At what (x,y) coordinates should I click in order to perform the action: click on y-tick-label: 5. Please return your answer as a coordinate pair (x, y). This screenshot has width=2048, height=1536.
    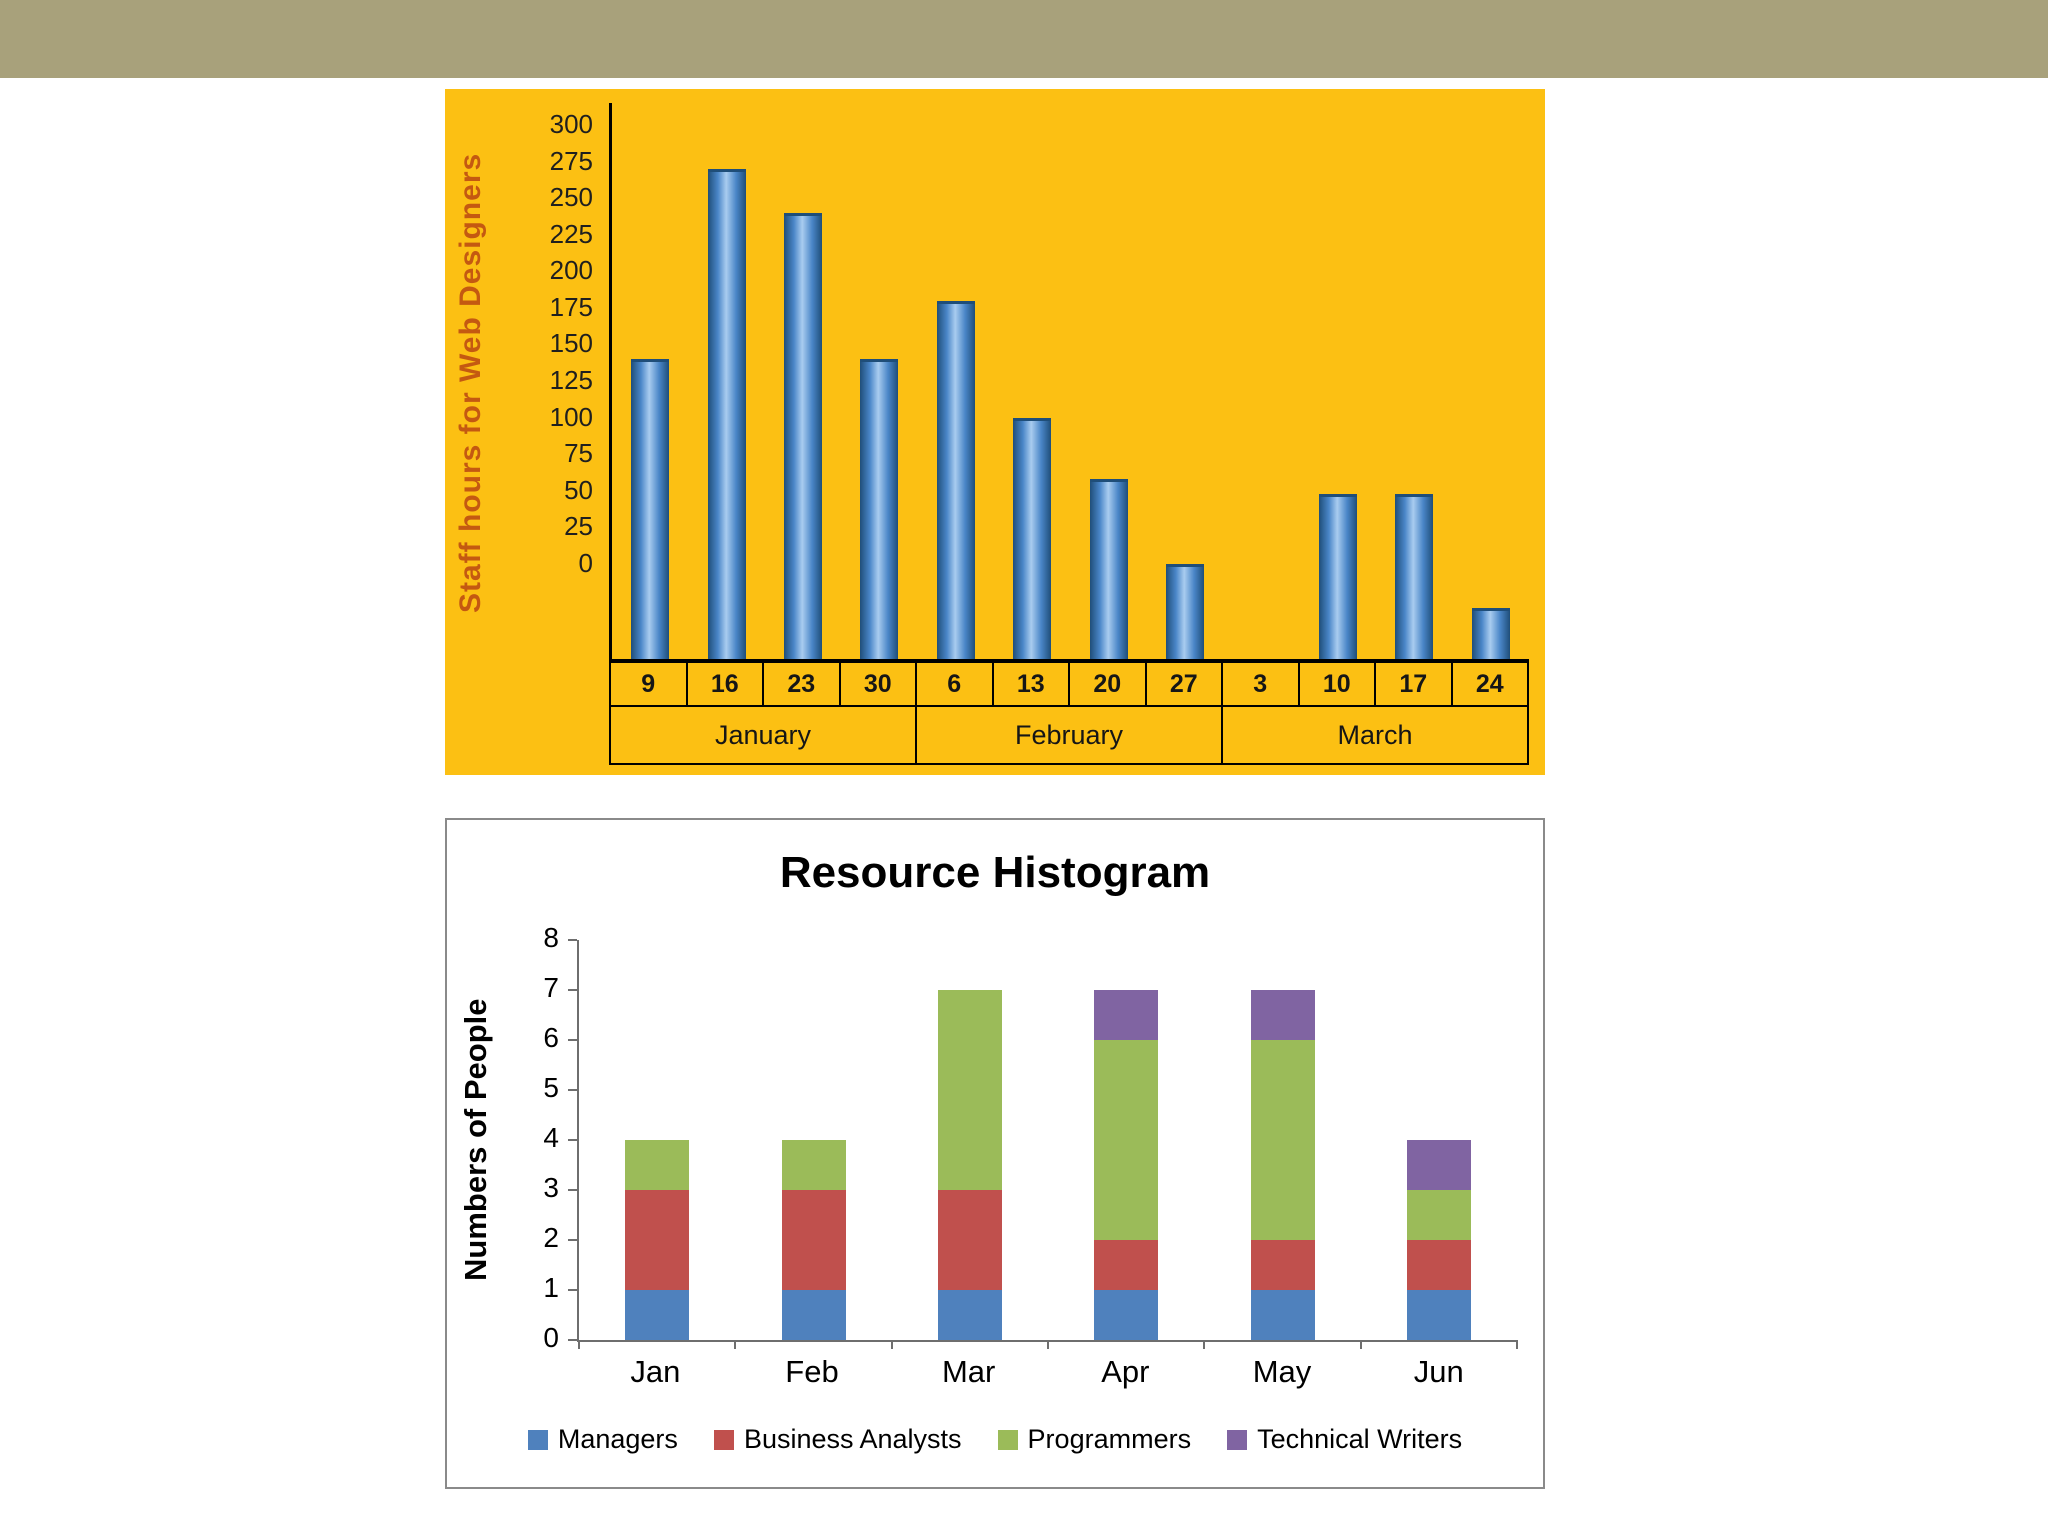
    Looking at the image, I should click on (551, 1087).